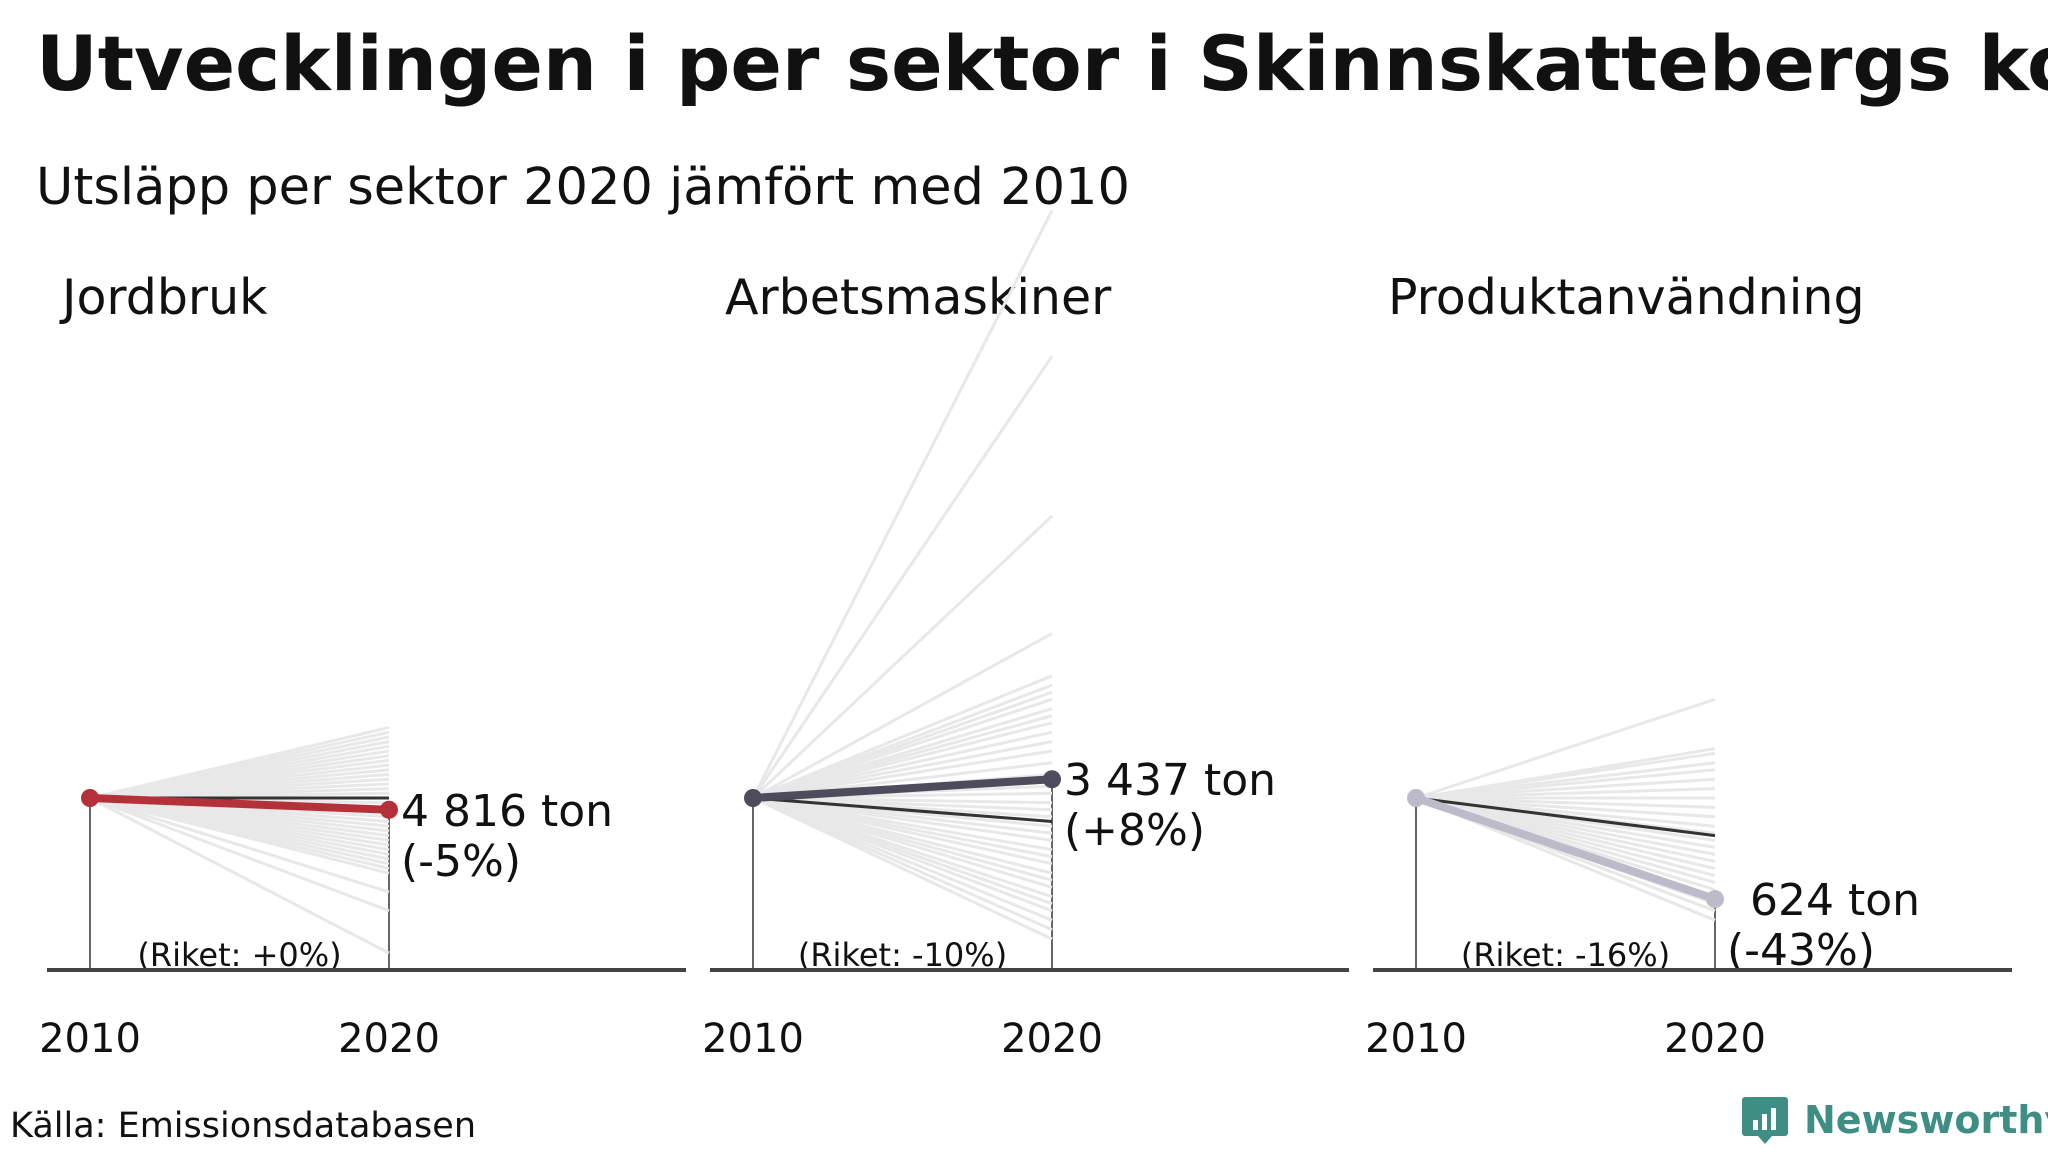  What do you see at coordinates (1765, 1120) in the screenshot?
I see `newsworthy-logo-icon` at bounding box center [1765, 1120].